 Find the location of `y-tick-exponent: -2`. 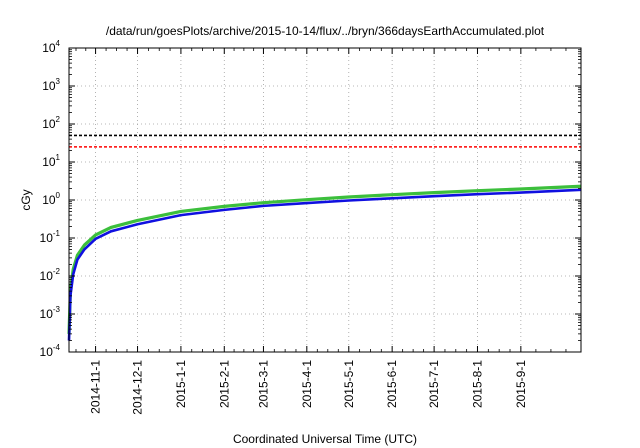

y-tick-exponent: -2 is located at coordinates (57, 271).